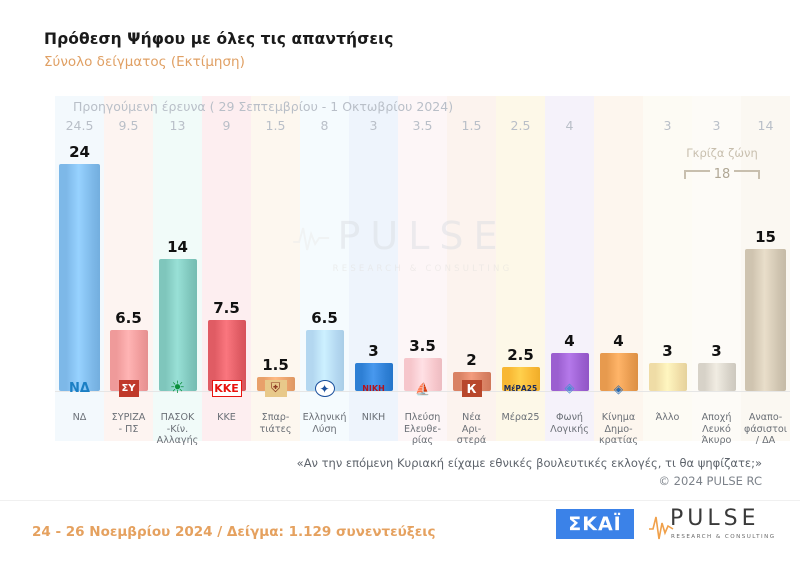 The image size is (800, 567). What do you see at coordinates (400, 500) in the screenshot?
I see `footer-divider` at bounding box center [400, 500].